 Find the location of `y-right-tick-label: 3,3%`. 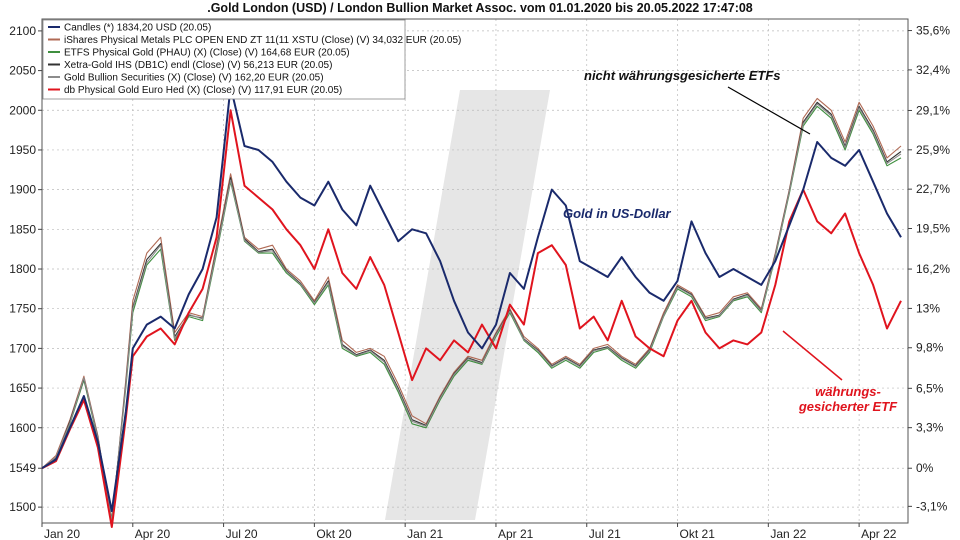

y-right-tick-label: 3,3% is located at coordinates (930, 428).